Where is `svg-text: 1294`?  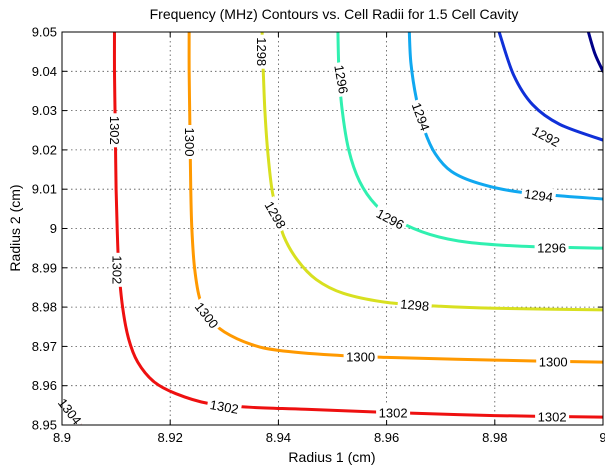
svg-text: 1294 is located at coordinates (538, 195).